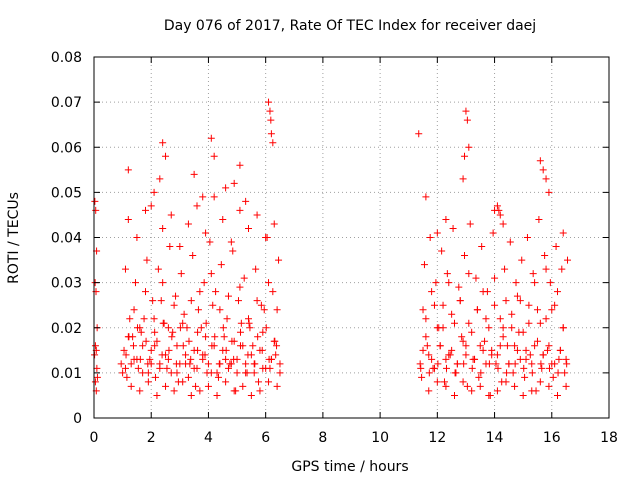 The image size is (640, 480). Describe the element at coordinates (349, 467) in the screenshot. I see `x-axis-label: GPS time / hours` at that location.